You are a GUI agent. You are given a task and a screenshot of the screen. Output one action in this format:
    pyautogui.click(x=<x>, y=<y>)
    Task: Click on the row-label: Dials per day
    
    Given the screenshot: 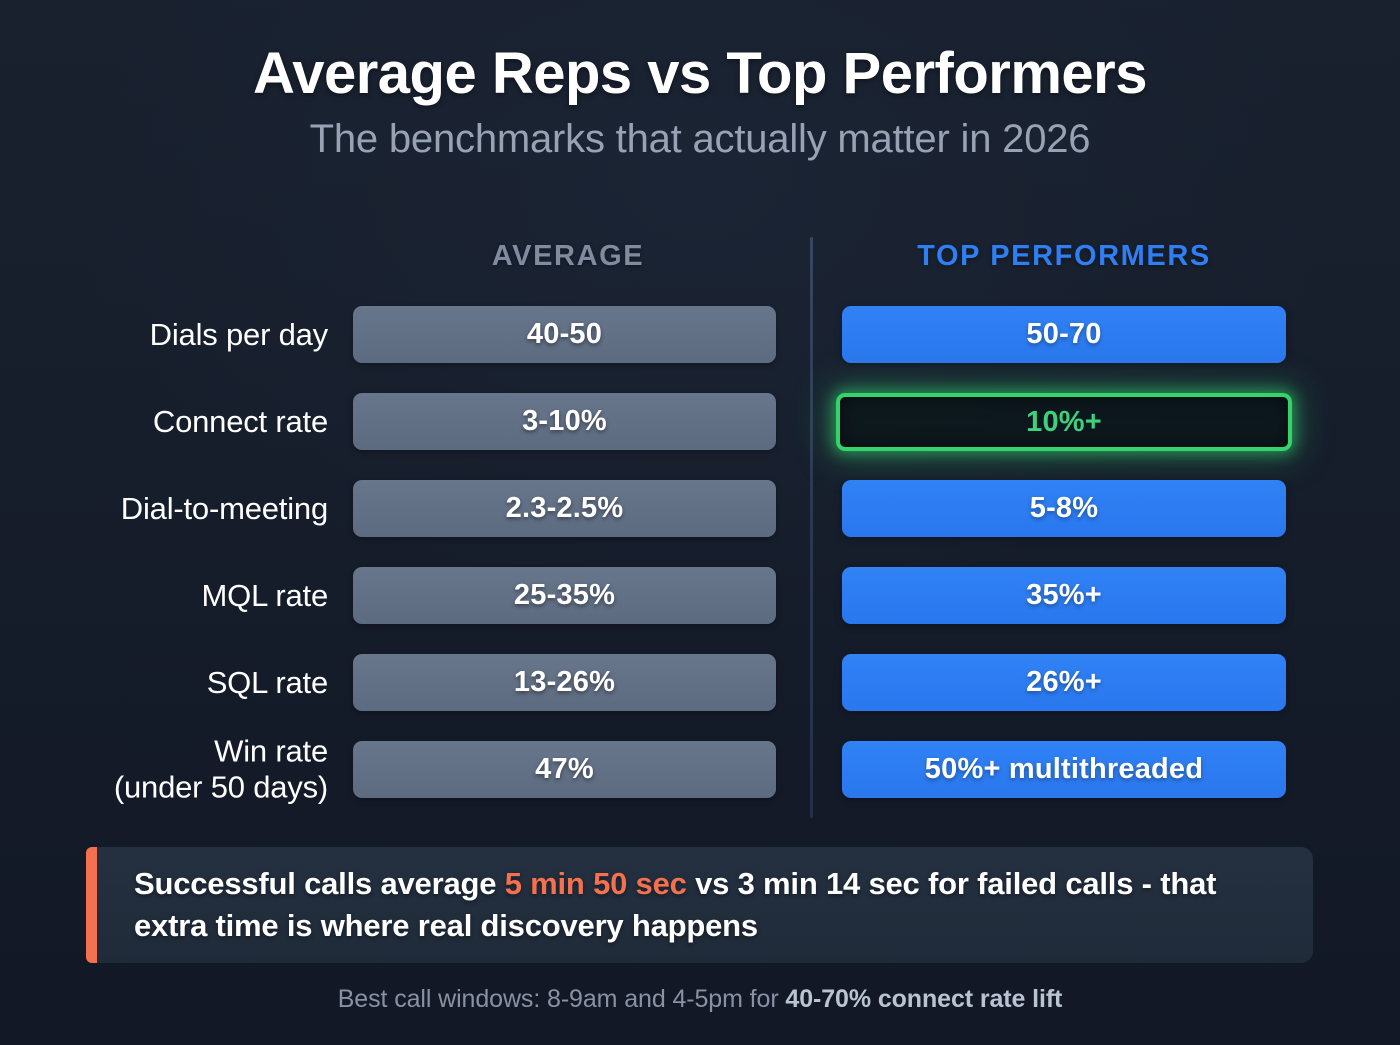 What is the action you would take?
    pyautogui.click(x=239, y=334)
    